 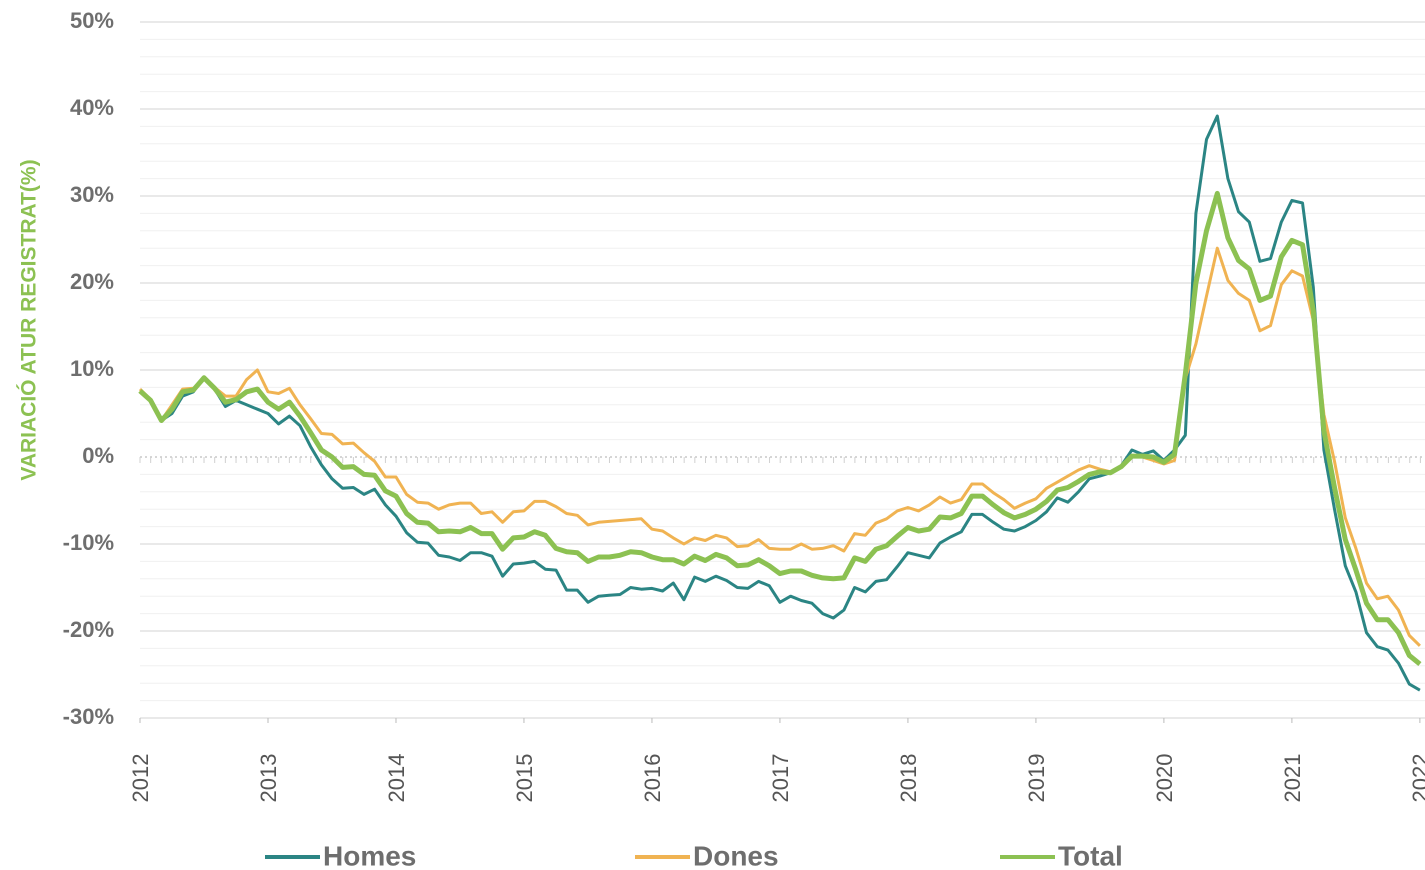 I want to click on x-tick-label: 2020, so click(x=1164, y=778).